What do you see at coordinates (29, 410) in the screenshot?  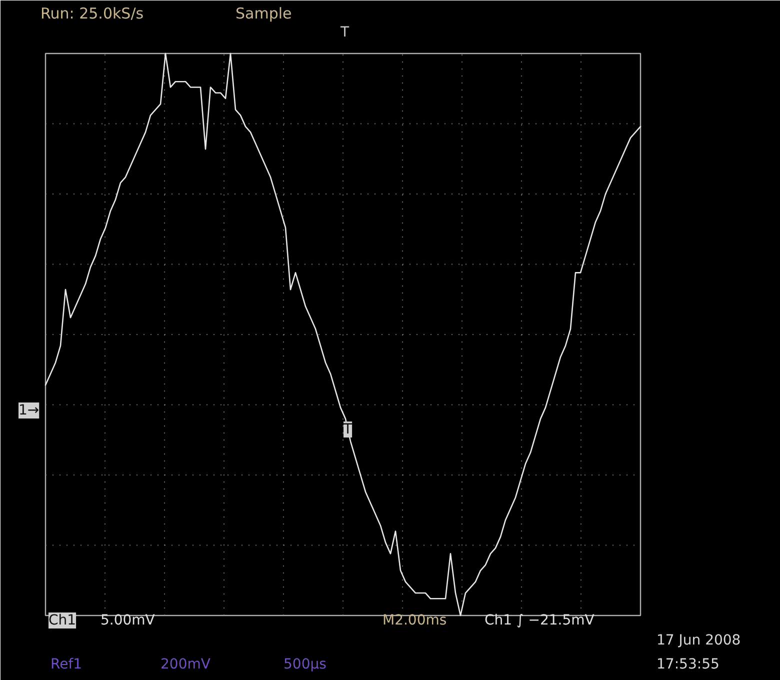 I see `text: 1→` at bounding box center [29, 410].